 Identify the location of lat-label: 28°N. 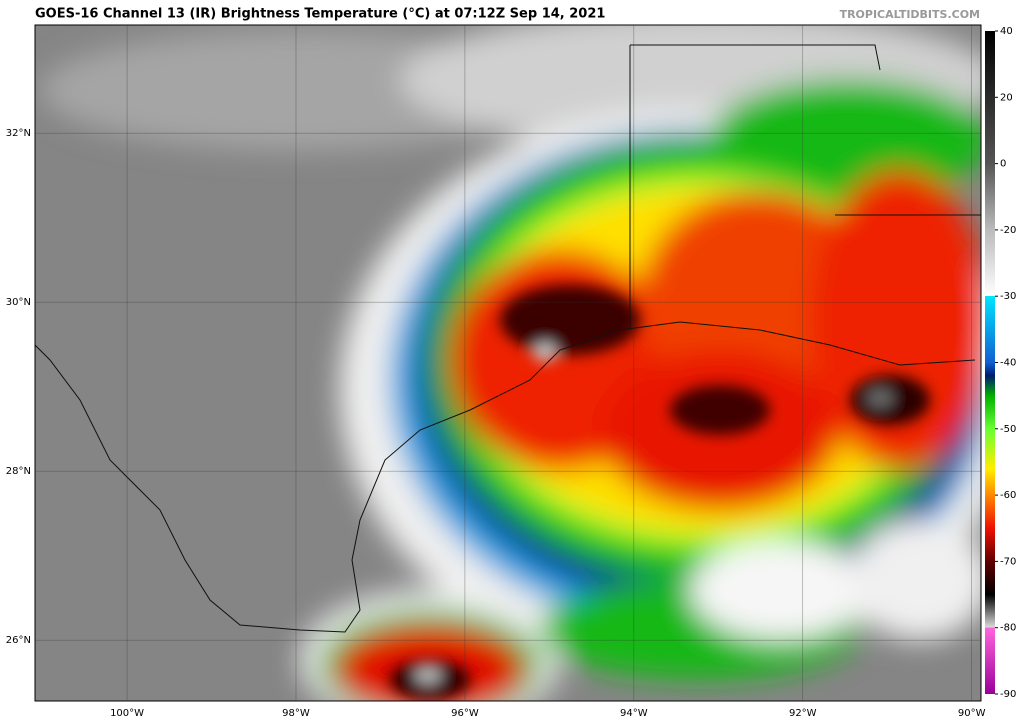
(18, 471).